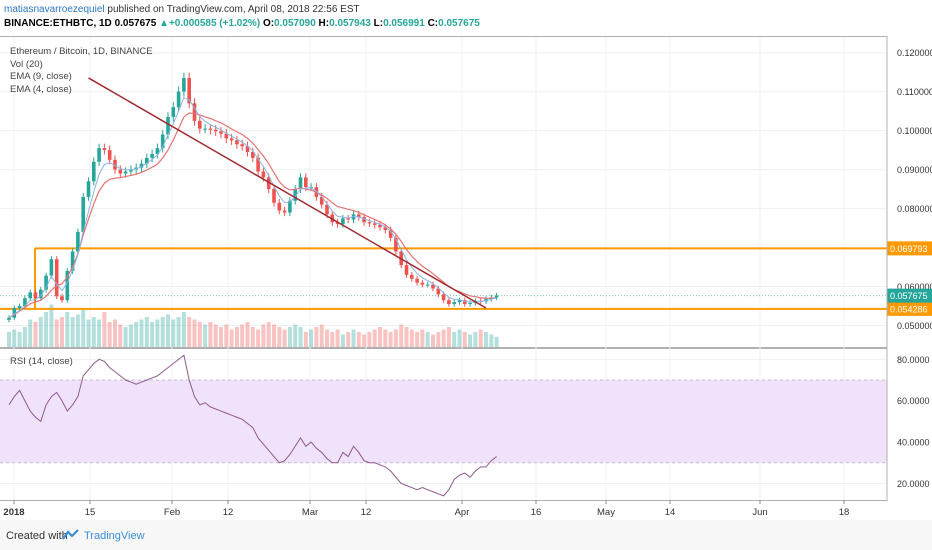 The image size is (932, 550). I want to click on open-value: 0.057090, so click(295, 23).